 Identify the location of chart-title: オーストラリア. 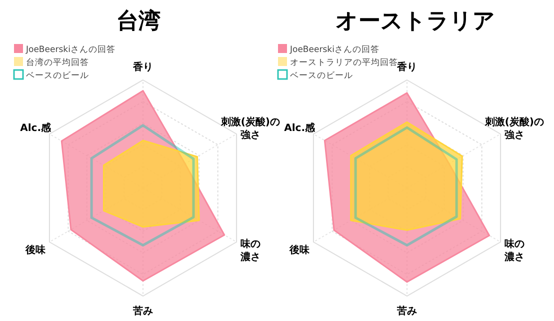
(416, 21).